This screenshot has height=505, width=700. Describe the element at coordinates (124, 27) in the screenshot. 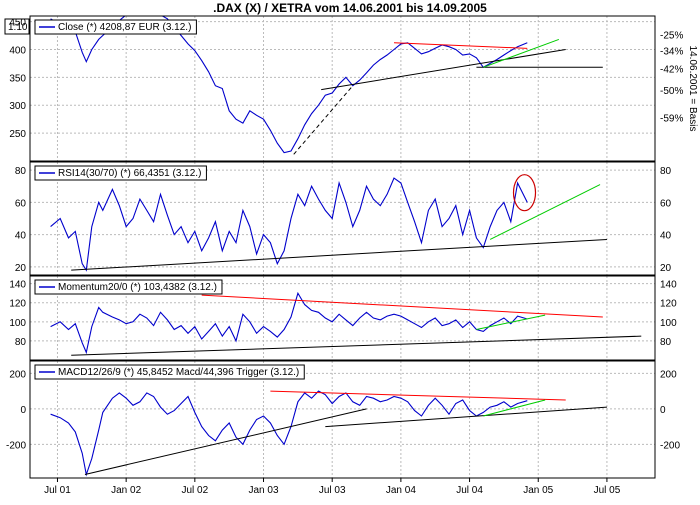

I see `legend-label-price: Close (*) 4208,87 EUR (3.12.)` at that location.